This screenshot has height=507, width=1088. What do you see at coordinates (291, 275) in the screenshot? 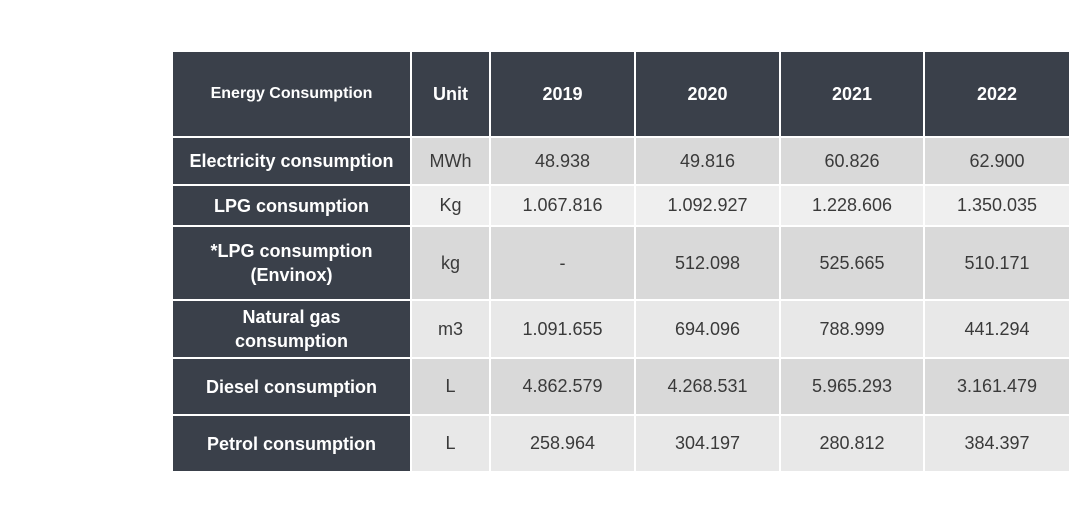
I see `row-label-line: (Envinox)` at bounding box center [291, 275].